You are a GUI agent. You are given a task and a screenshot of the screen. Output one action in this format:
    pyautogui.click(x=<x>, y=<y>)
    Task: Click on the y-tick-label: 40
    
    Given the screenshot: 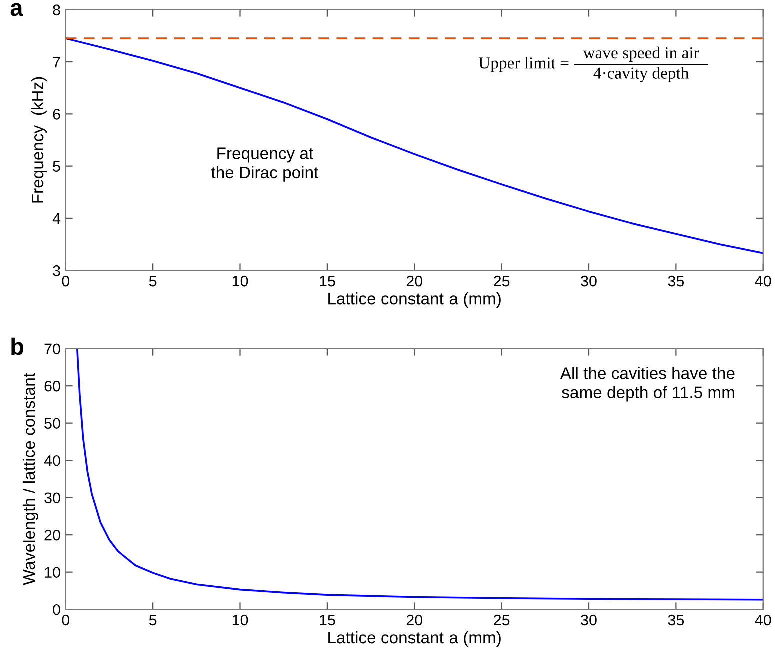 What is the action you would take?
    pyautogui.click(x=52, y=460)
    